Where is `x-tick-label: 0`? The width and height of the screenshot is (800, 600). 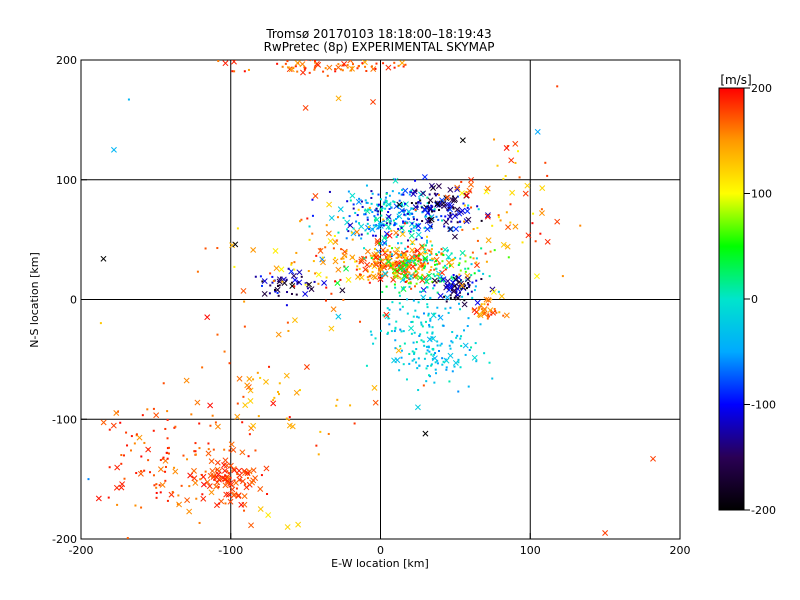
x-tick-label: 0 is located at coordinates (380, 550).